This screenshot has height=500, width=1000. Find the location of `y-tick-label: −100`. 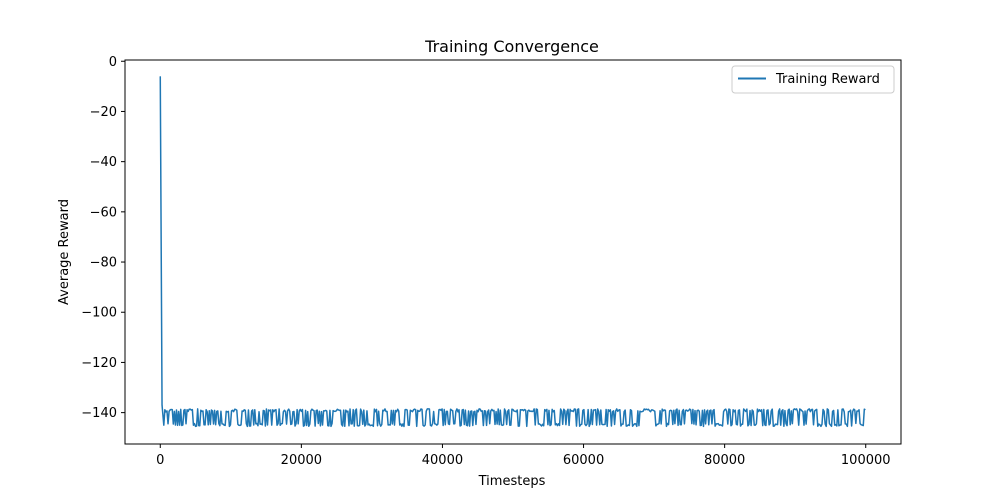

y-tick-label: −100 is located at coordinates (99, 313).